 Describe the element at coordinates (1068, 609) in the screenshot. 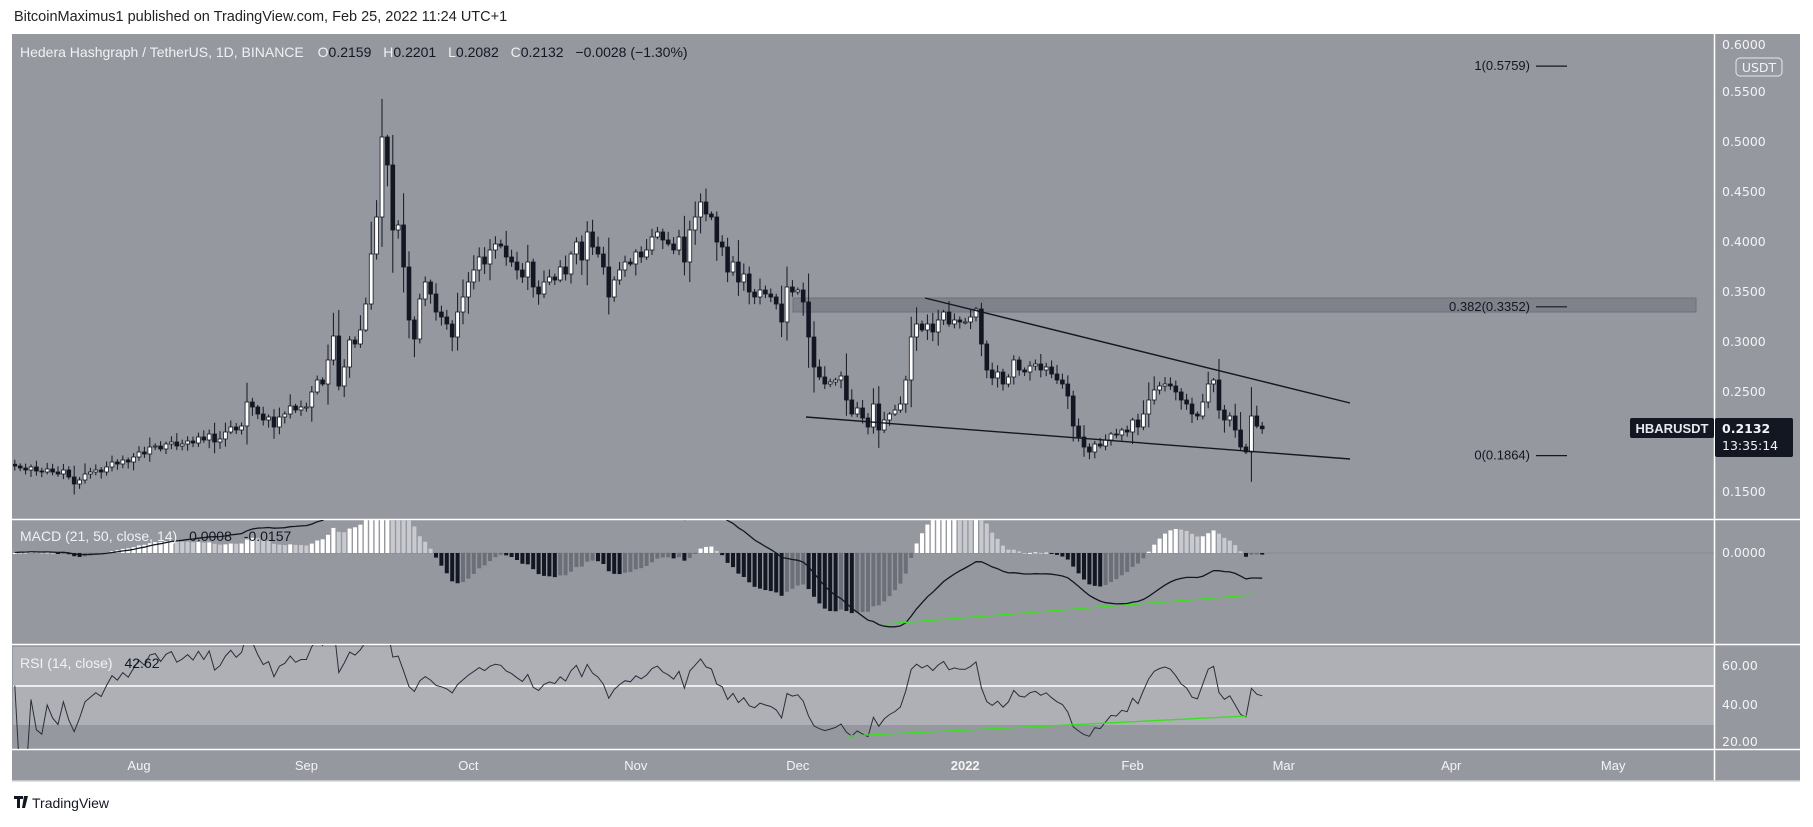

I see `macd-divergence-line` at that location.